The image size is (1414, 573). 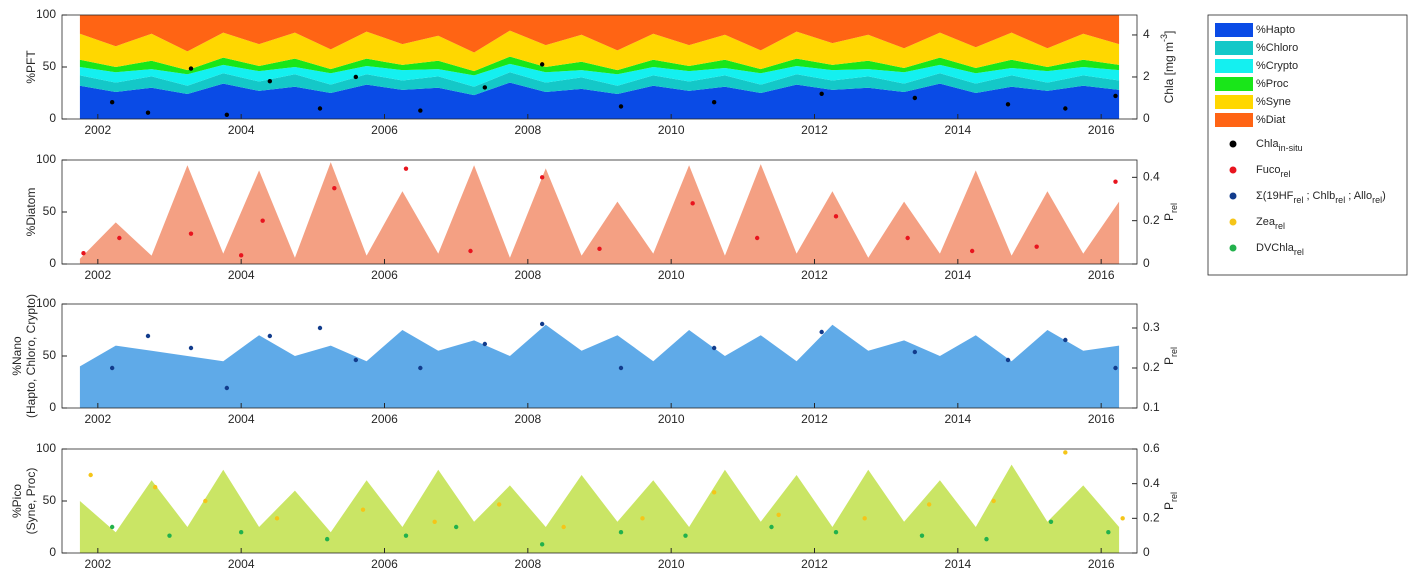 I want to click on legend-label: %Hapto, so click(x=1275, y=30).